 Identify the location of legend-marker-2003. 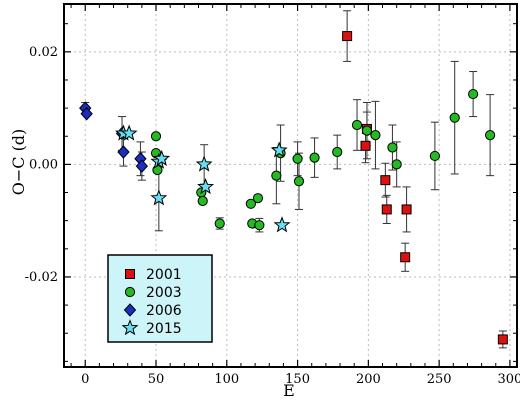
(130, 292).